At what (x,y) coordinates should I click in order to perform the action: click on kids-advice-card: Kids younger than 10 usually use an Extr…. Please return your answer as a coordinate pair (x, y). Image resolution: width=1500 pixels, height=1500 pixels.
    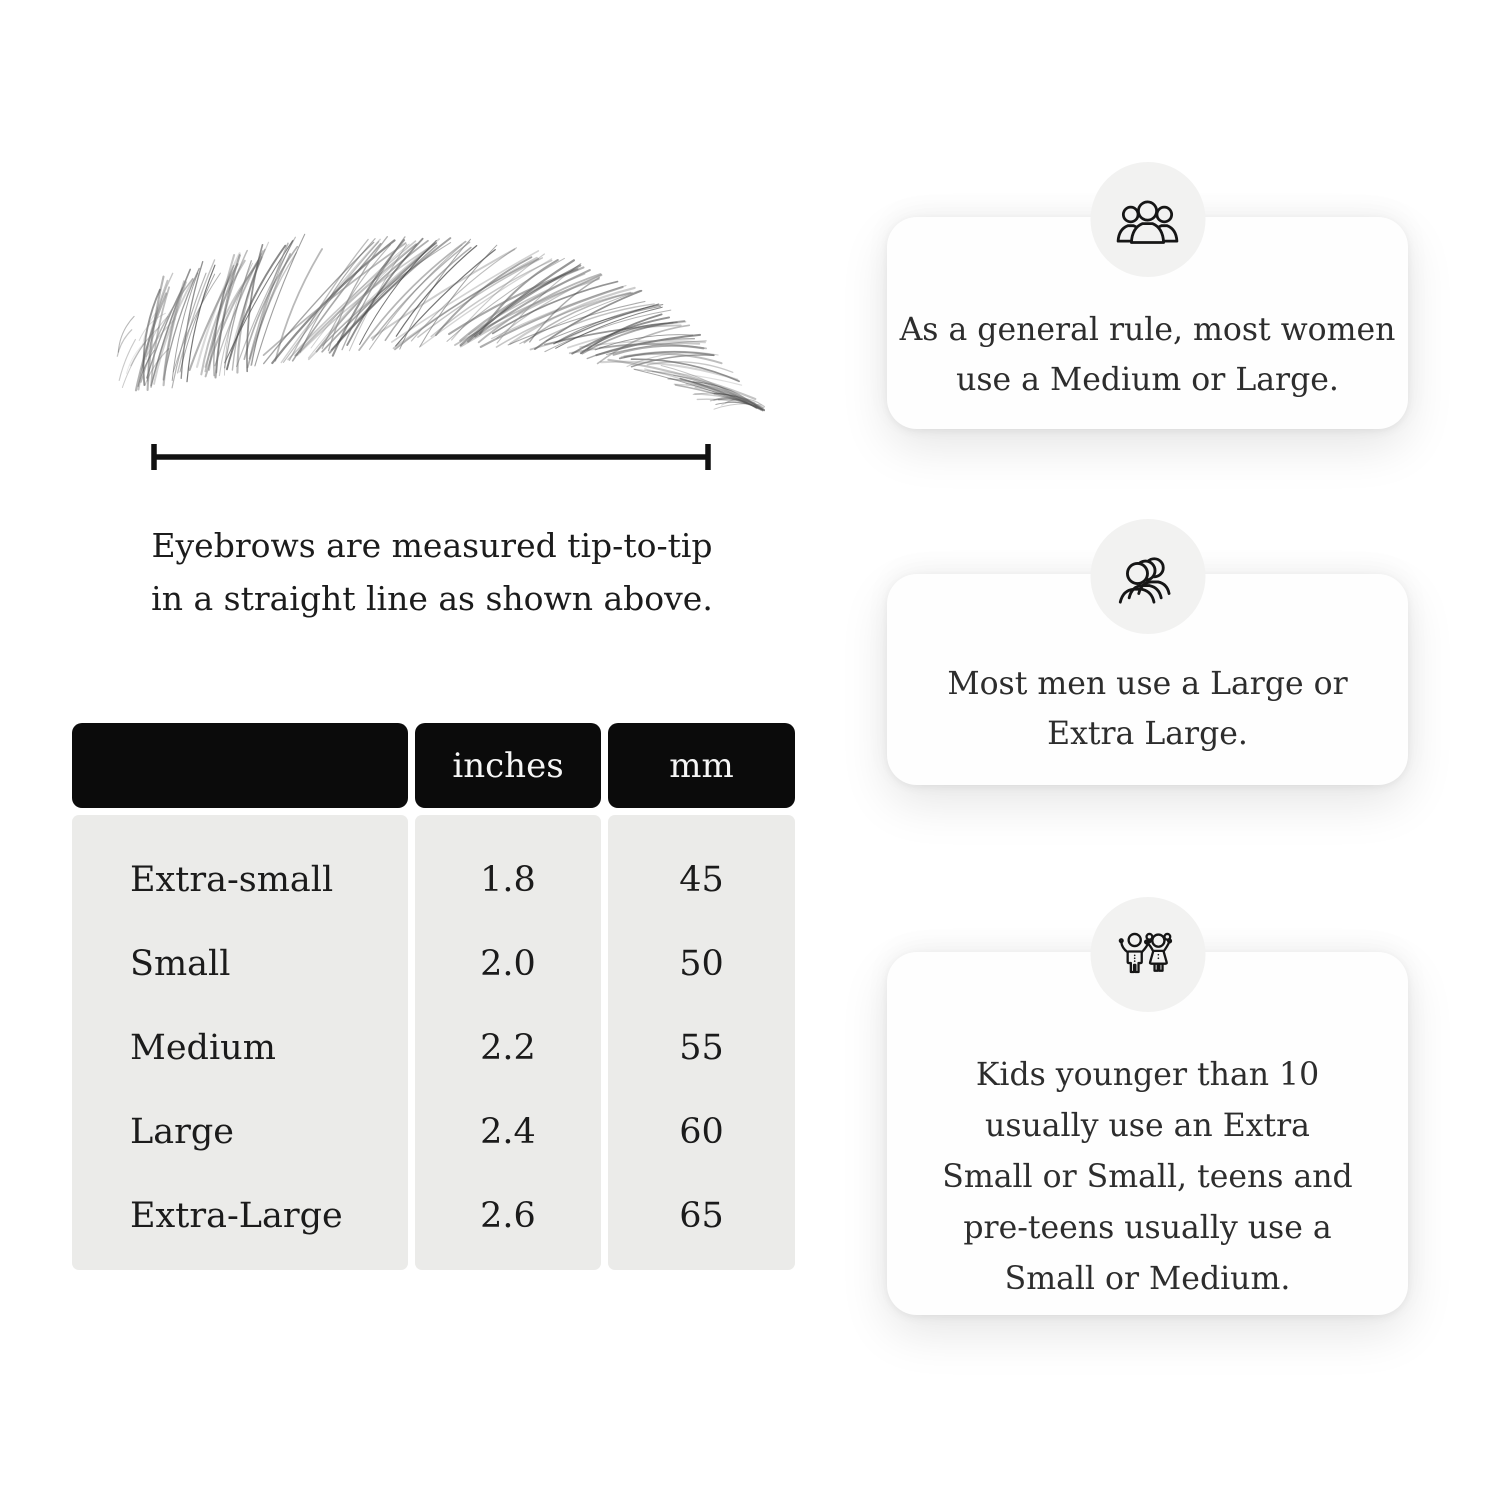
    Looking at the image, I should click on (1147, 1106).